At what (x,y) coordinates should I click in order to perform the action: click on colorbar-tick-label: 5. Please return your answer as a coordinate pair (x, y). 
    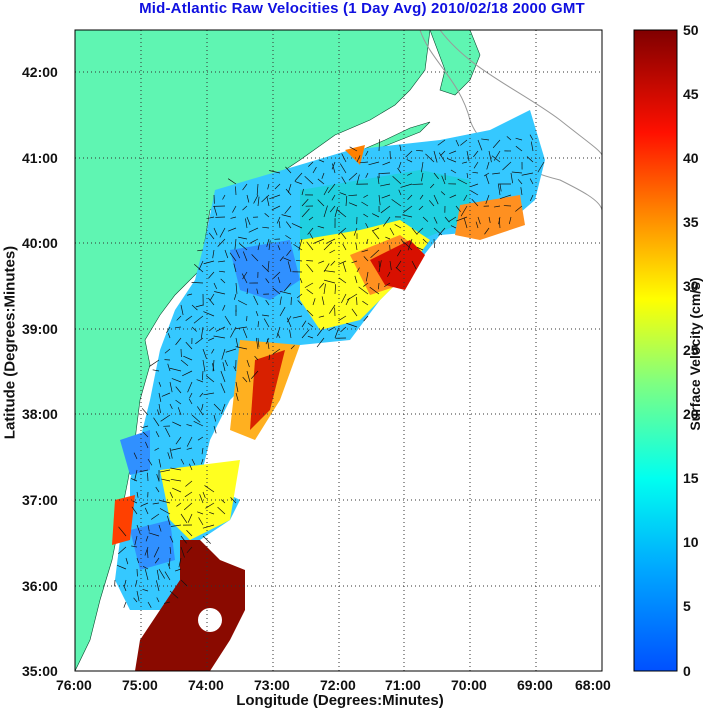
    Looking at the image, I should click on (687, 606).